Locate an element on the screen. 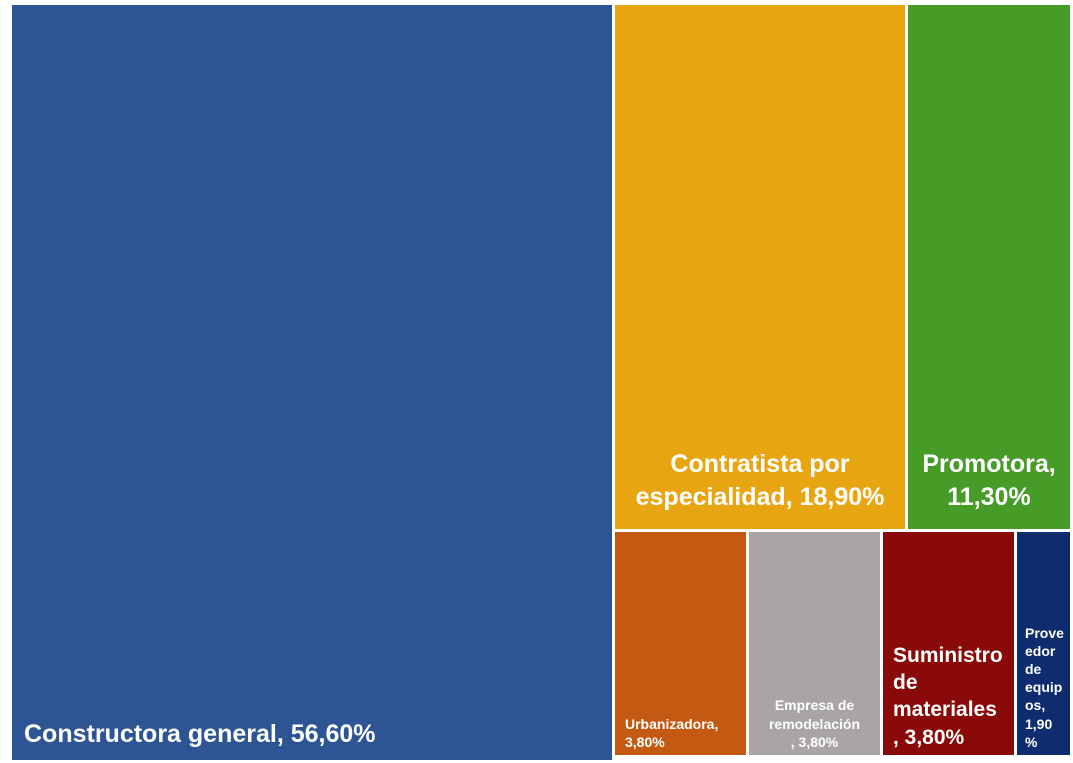 The height and width of the screenshot is (763, 1073). treemap-tile-proveedor-de-equipos: Prove edor de equip os, 1,90 % is located at coordinates (1045, 645).